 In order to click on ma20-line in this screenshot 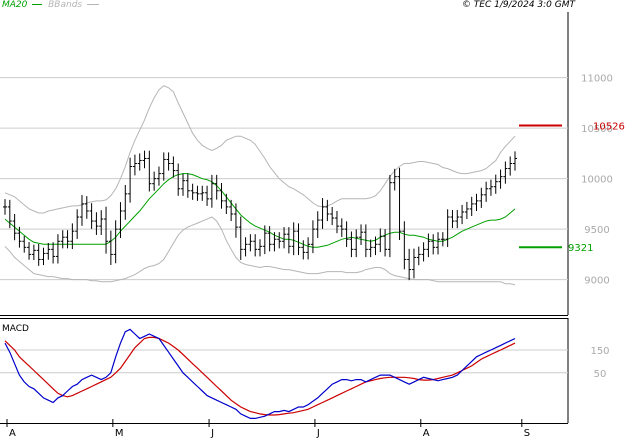, I will do `click(260, 210)`.